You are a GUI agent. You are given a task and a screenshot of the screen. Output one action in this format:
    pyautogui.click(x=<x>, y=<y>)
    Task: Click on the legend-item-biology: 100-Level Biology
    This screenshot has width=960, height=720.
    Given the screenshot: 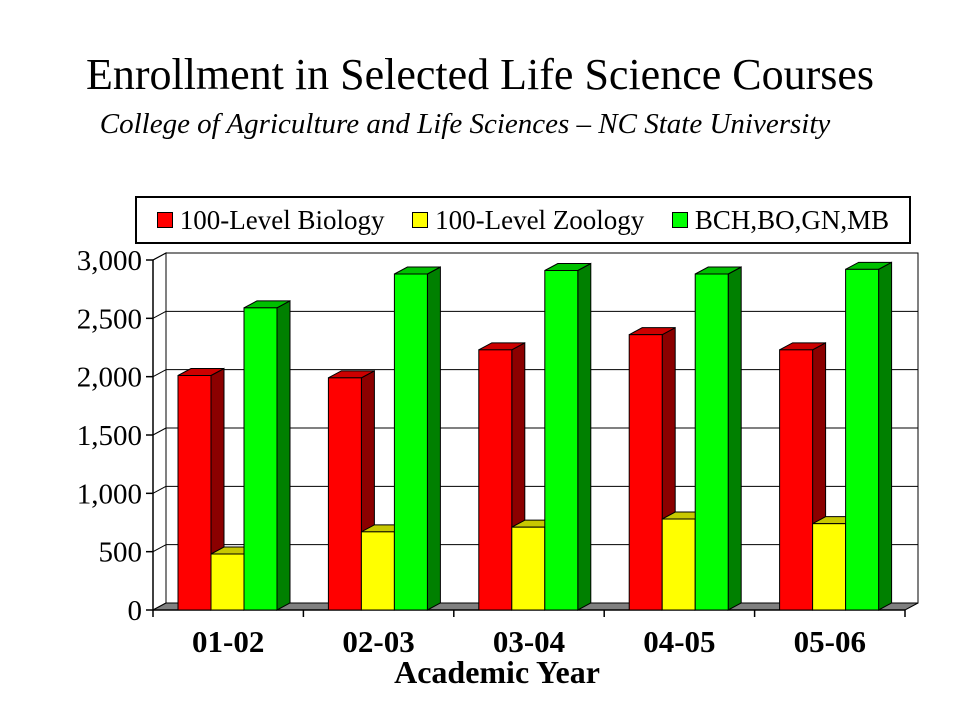 What is the action you would take?
    pyautogui.click(x=270, y=220)
    